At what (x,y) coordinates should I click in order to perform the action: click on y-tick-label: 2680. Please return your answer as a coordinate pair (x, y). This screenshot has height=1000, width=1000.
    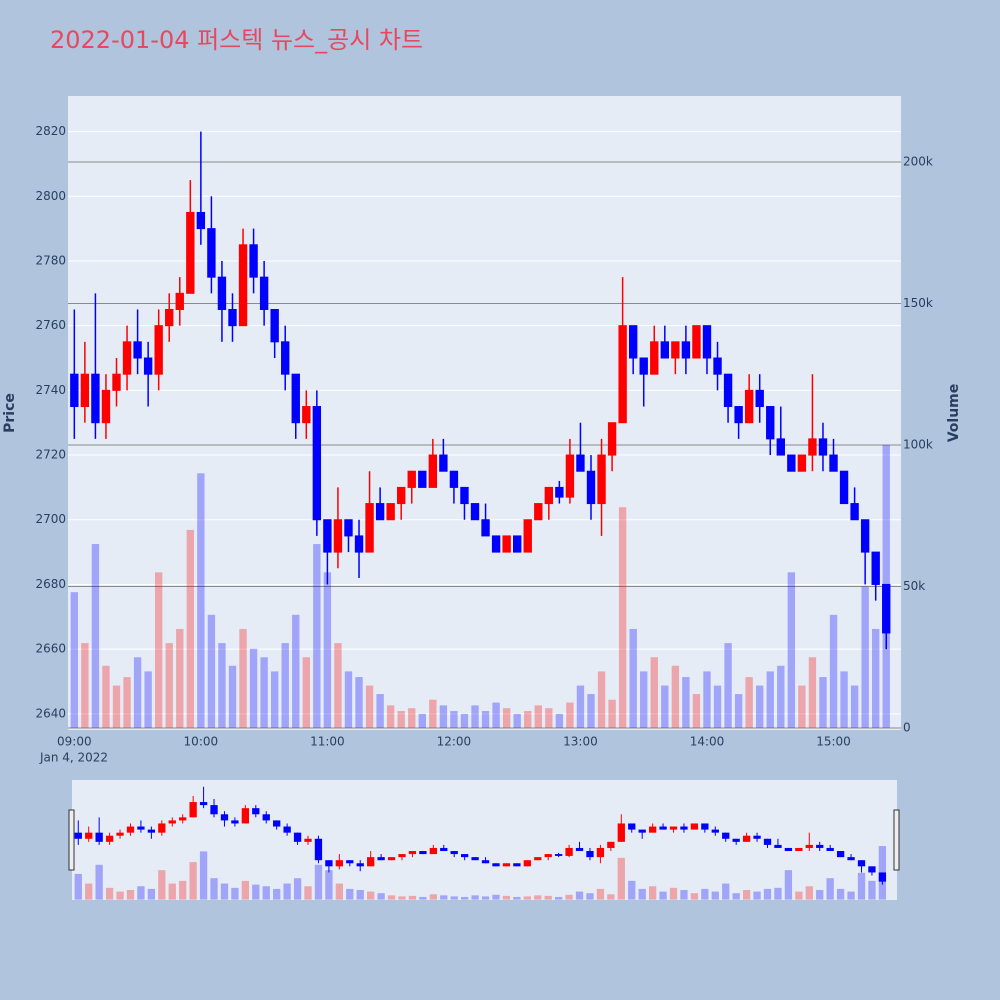
    Looking at the image, I should click on (50, 584).